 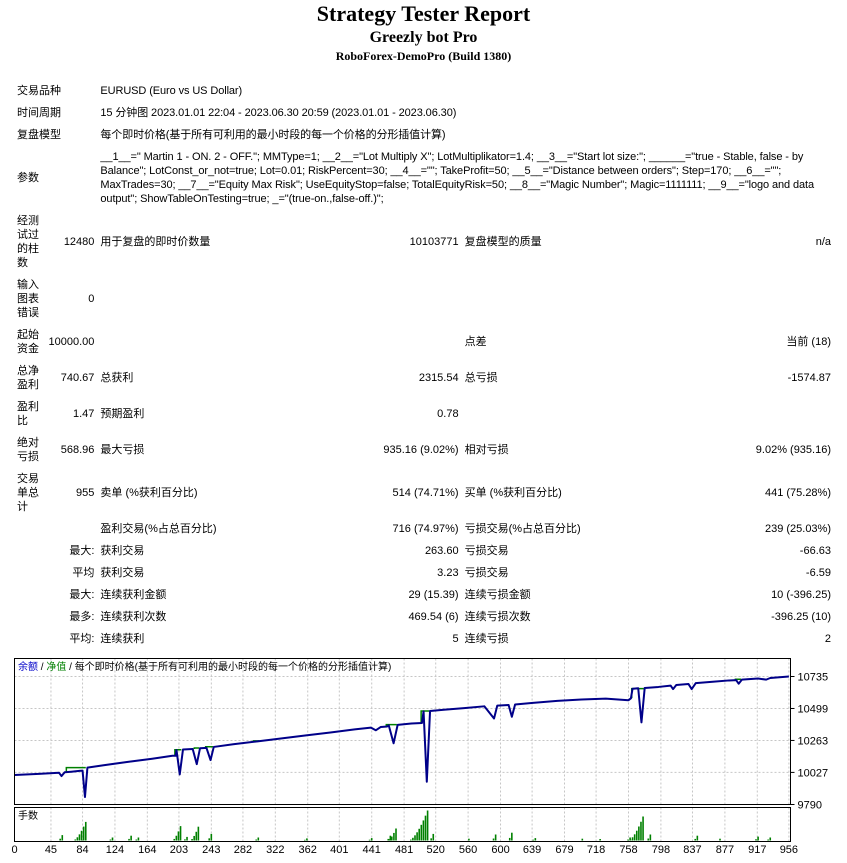 I want to click on cell-value: -6.59, so click(x=818, y=573).